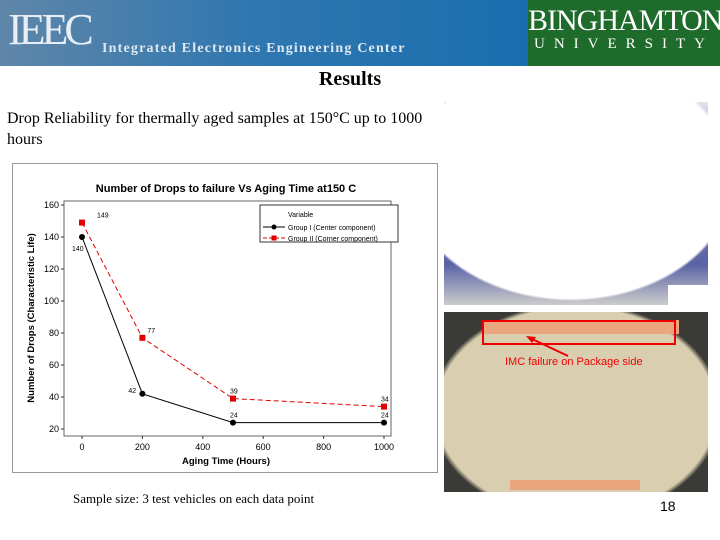 The height and width of the screenshot is (540, 720). I want to click on x-tick-label: 1000, so click(384, 447).